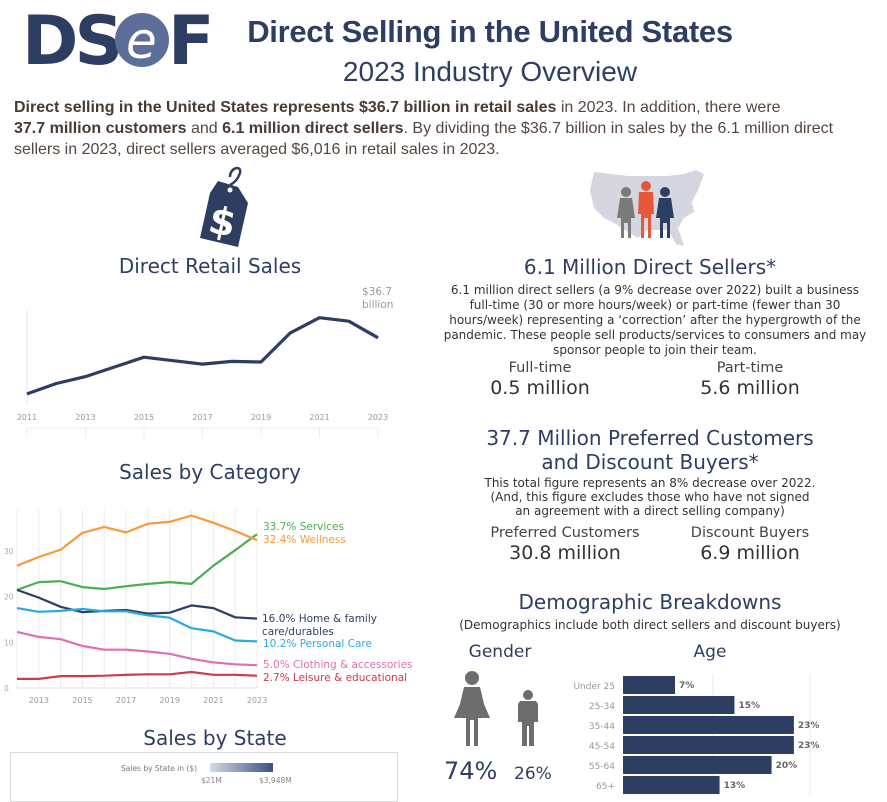 This screenshot has height=802, width=887. I want to click on us-map-people-icon, so click(648, 208).